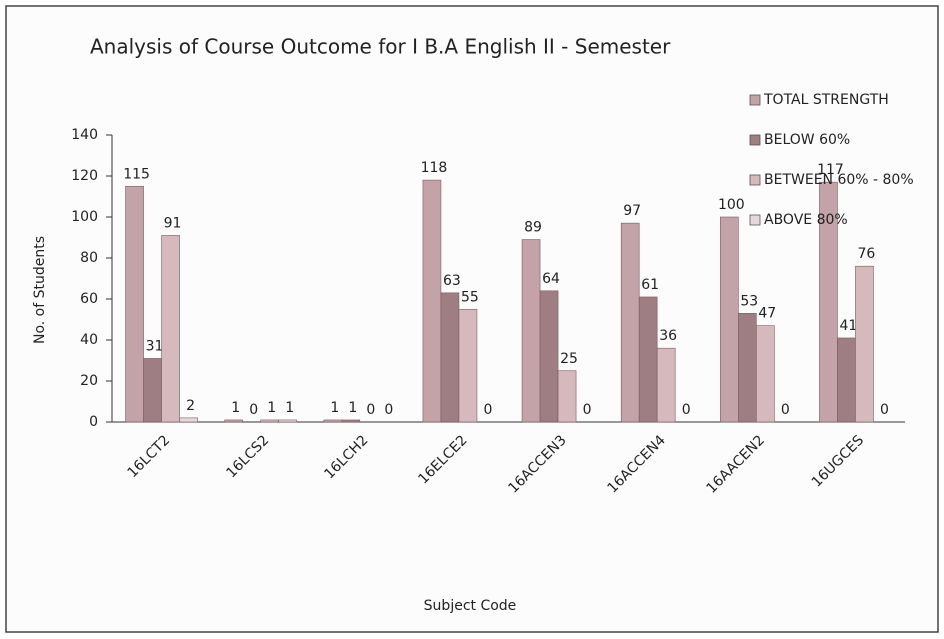 Image resolution: width=944 pixels, height=639 pixels. What do you see at coordinates (89, 299) in the screenshot?
I see `y-tick-label: 60` at bounding box center [89, 299].